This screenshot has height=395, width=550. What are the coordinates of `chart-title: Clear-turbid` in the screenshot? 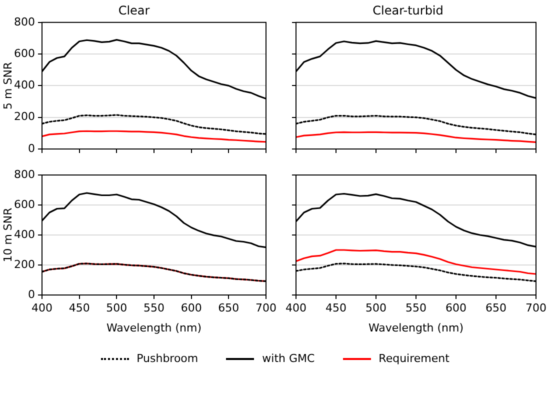 It's located at (408, 10).